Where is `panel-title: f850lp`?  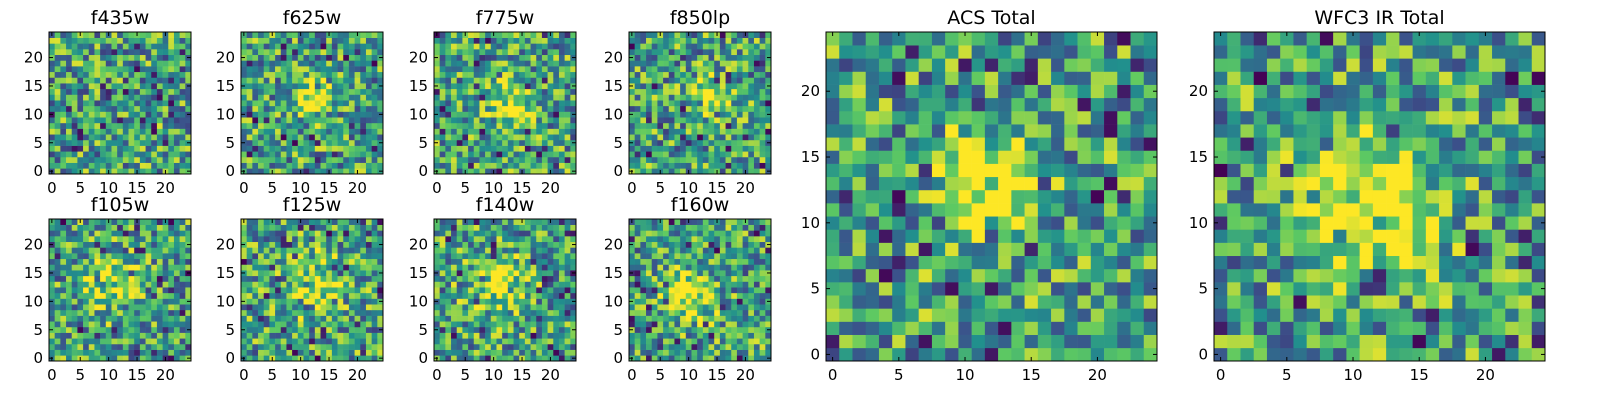 panel-title: f850lp is located at coordinates (700, 18).